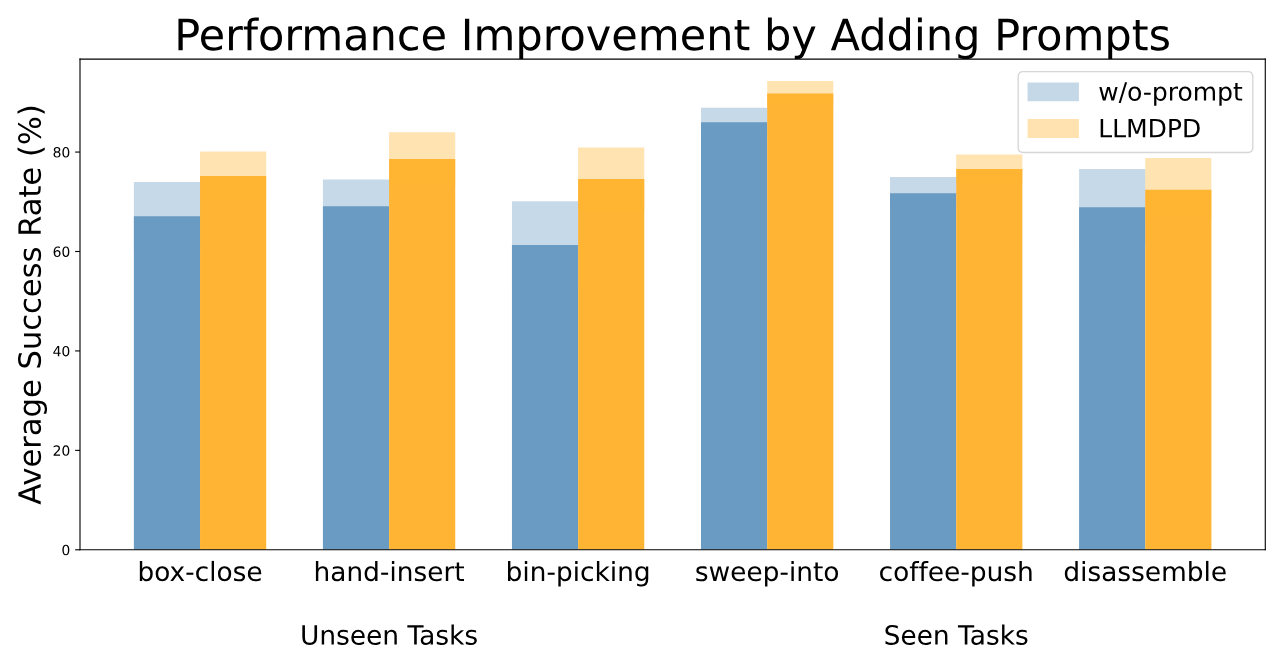  Describe the element at coordinates (767, 573) in the screenshot. I see `x-tick-label: sweep-into` at that location.